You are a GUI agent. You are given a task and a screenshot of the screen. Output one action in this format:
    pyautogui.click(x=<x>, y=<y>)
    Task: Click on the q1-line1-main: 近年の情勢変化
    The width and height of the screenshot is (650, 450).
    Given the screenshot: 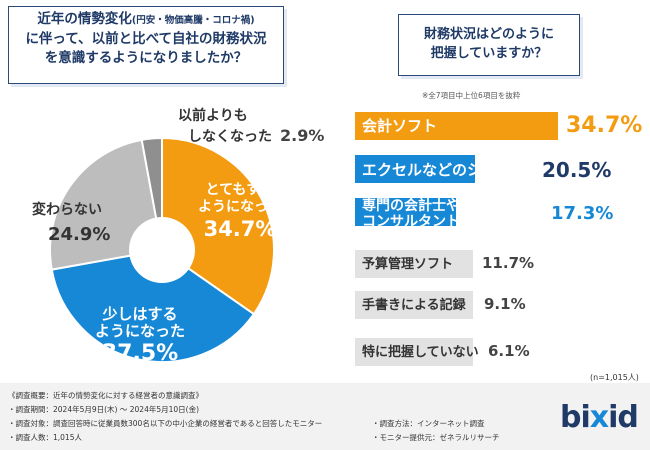 What is the action you would take?
    pyautogui.click(x=84, y=19)
    